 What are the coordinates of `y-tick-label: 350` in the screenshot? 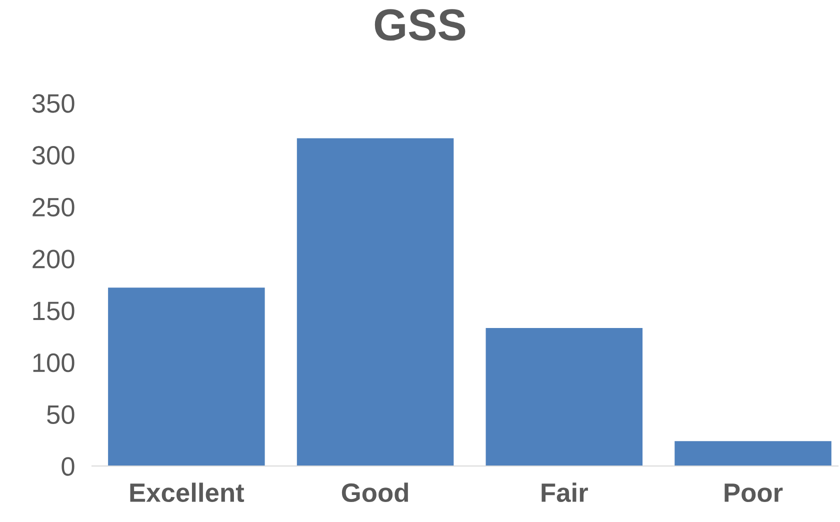 It's located at (53, 103).